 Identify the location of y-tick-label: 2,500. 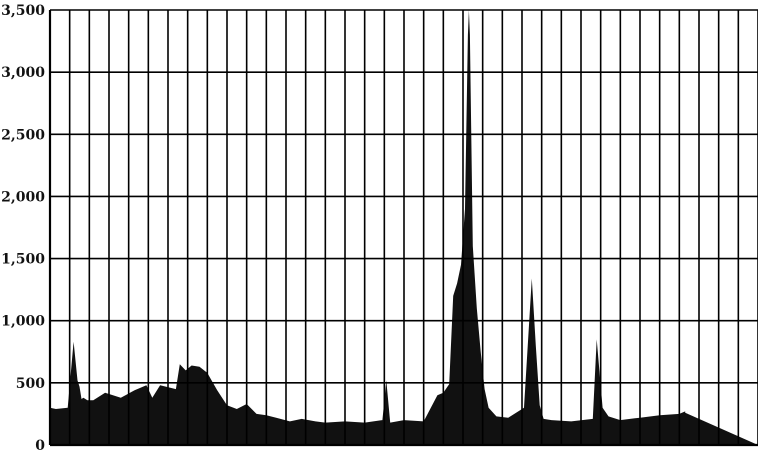
(23, 135).